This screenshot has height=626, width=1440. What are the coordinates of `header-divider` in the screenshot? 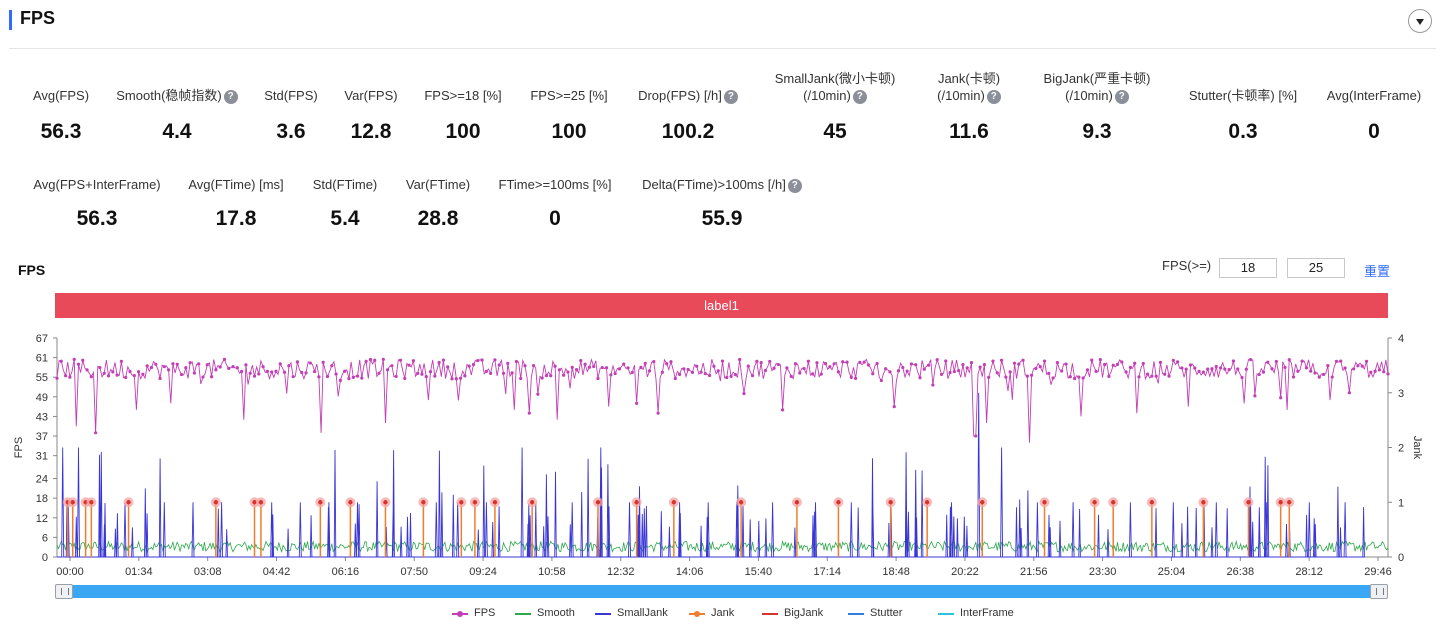 It's located at (722, 48).